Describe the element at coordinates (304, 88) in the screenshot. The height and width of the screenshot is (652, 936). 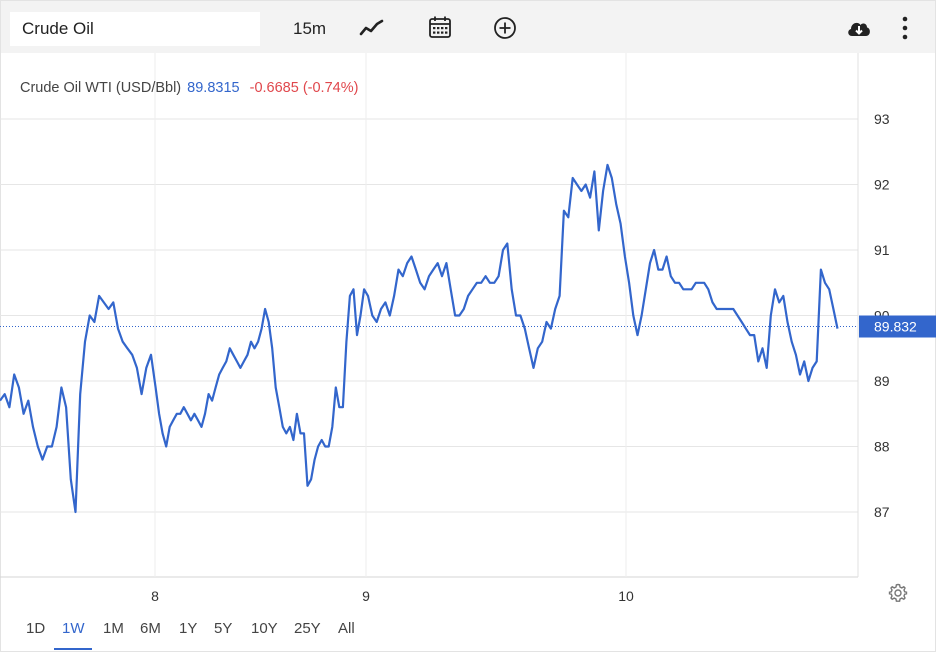
I see `legend-change: -0.6685 (-0.74%)` at that location.